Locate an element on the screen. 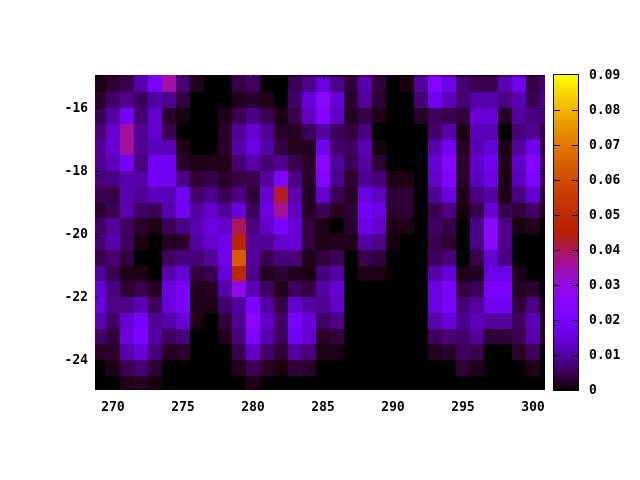 The image size is (640, 480). colorbar-tick-label: 0.04 is located at coordinates (605, 250).